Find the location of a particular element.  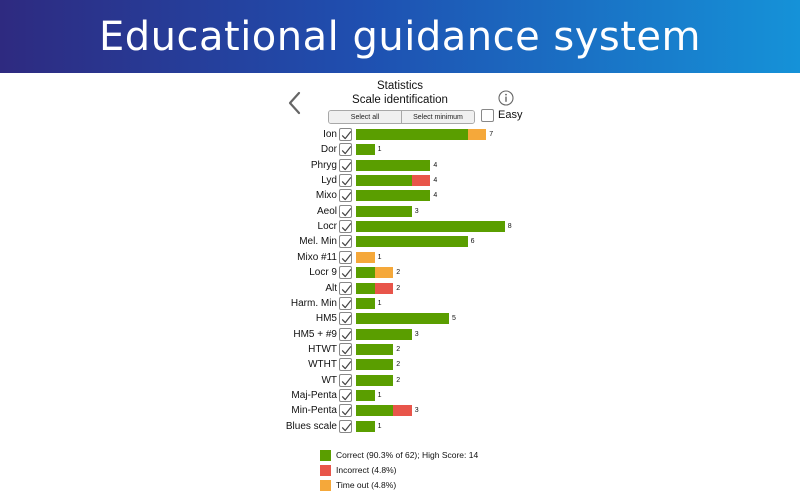

table-row: Alt 2 is located at coordinates (400, 288).